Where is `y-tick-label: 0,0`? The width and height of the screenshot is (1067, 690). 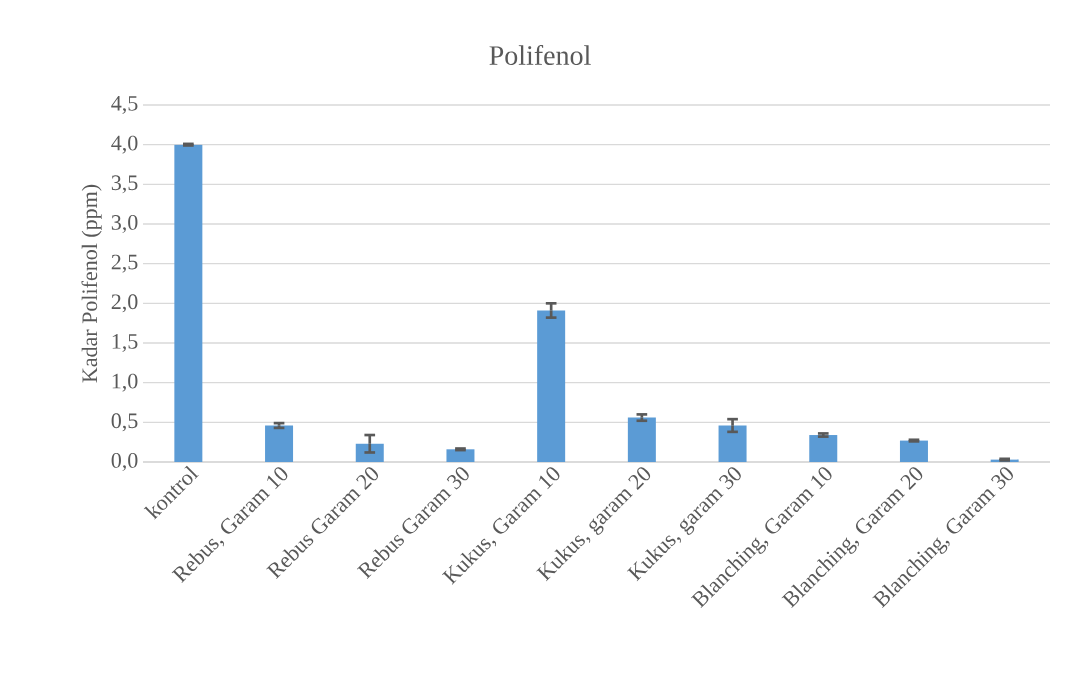
y-tick-label: 0,0 is located at coordinates (124, 462).